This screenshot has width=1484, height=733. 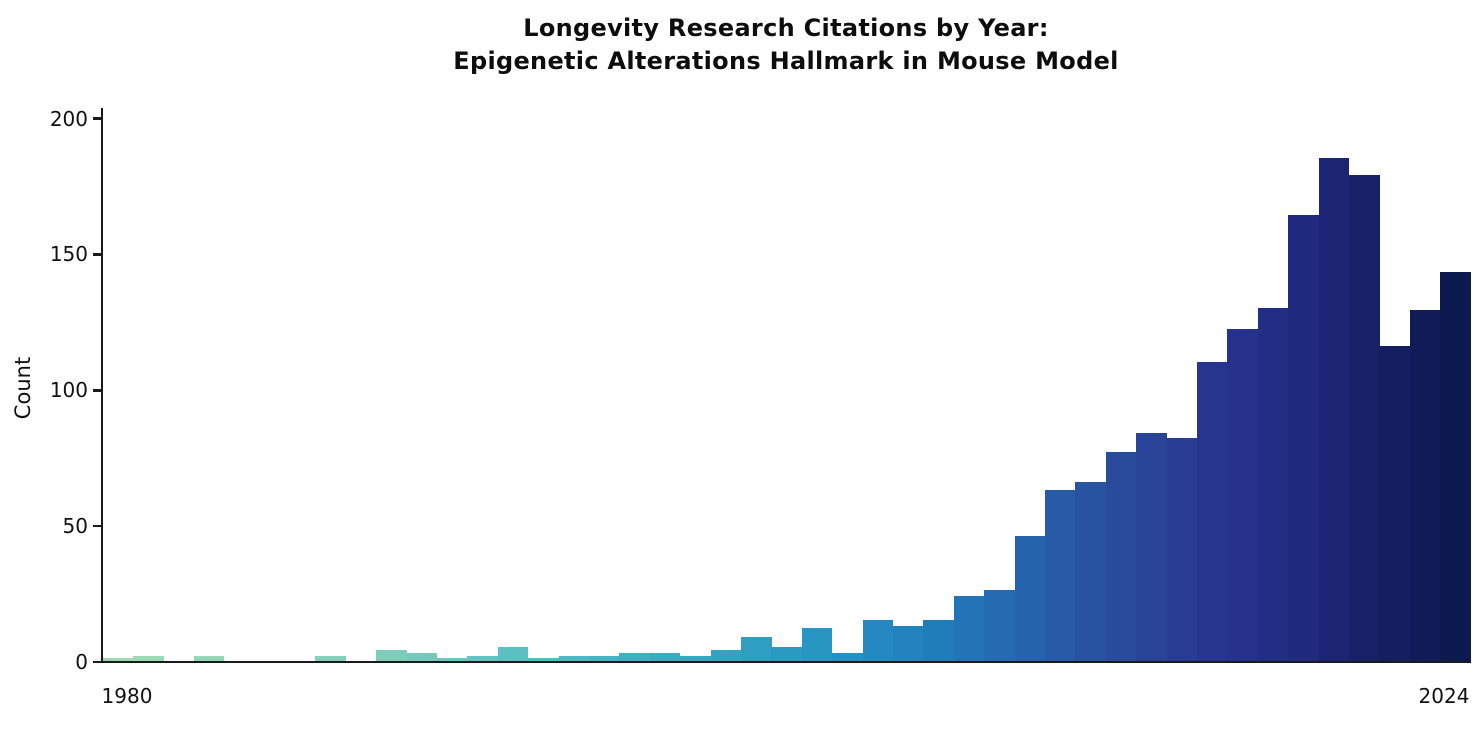 What do you see at coordinates (1242, 495) in the screenshot?
I see `bar-2017` at bounding box center [1242, 495].